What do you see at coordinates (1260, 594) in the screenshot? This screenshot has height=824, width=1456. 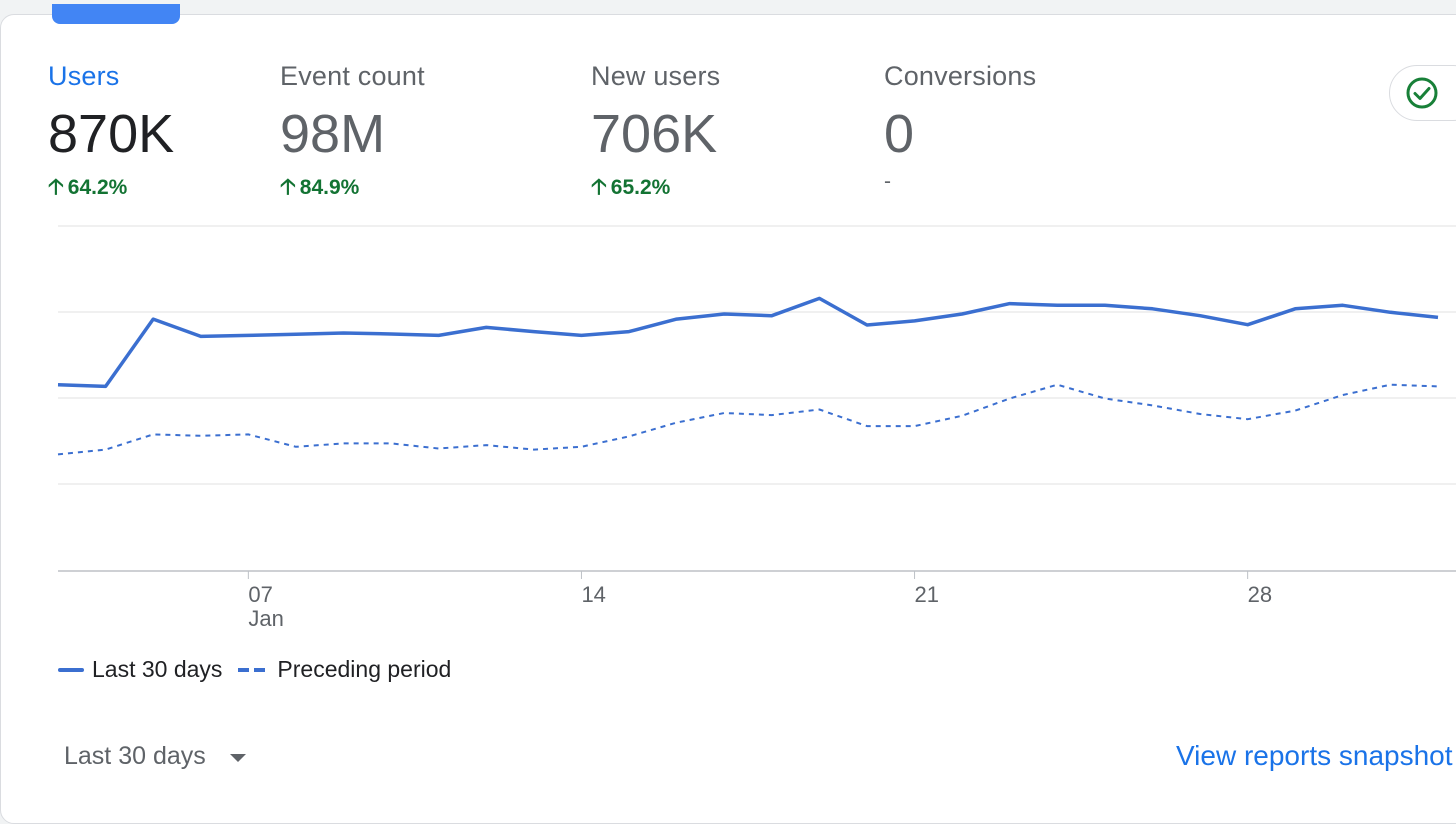 I see `x-tick-label: 28` at bounding box center [1260, 594].